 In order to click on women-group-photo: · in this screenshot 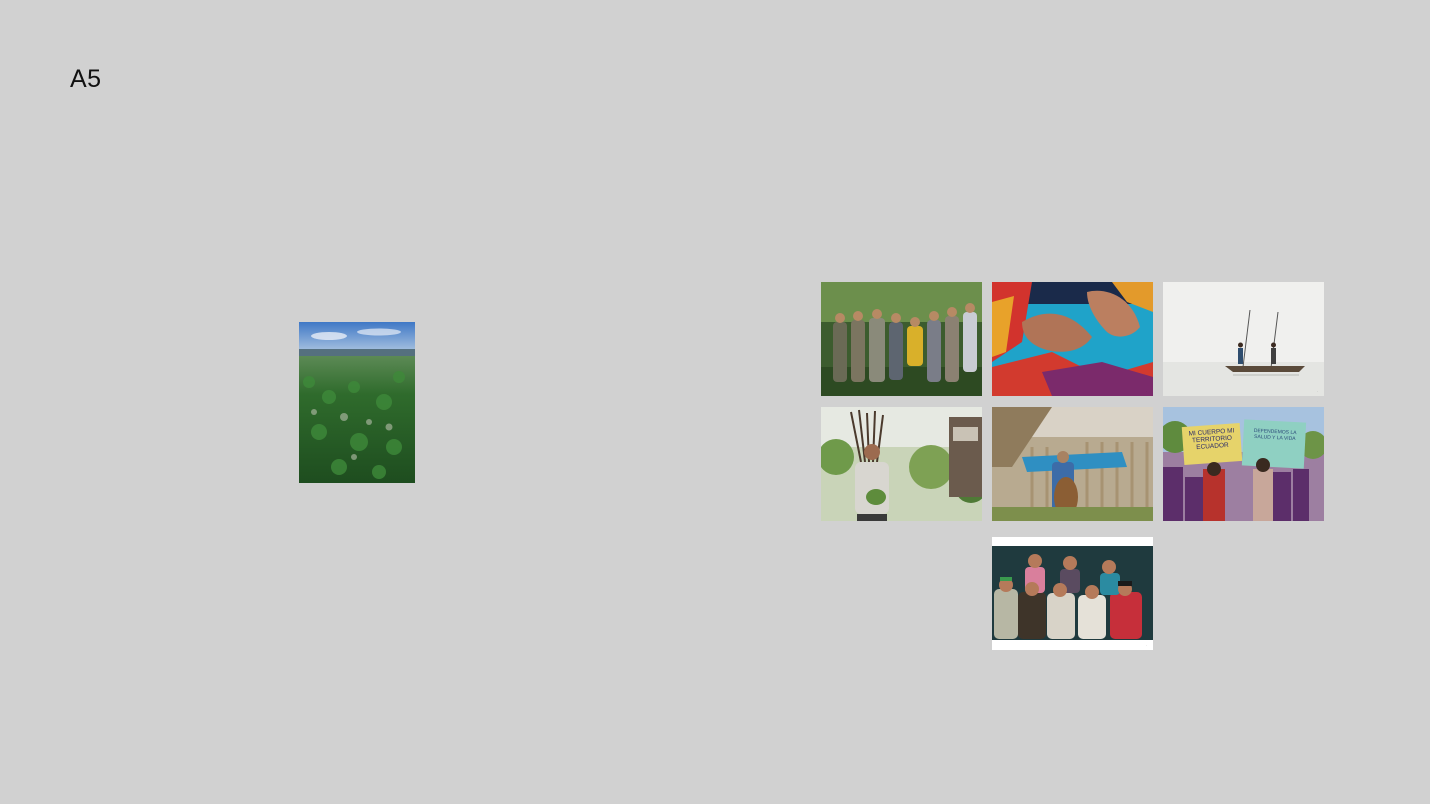, I will do `click(1072, 593)`.